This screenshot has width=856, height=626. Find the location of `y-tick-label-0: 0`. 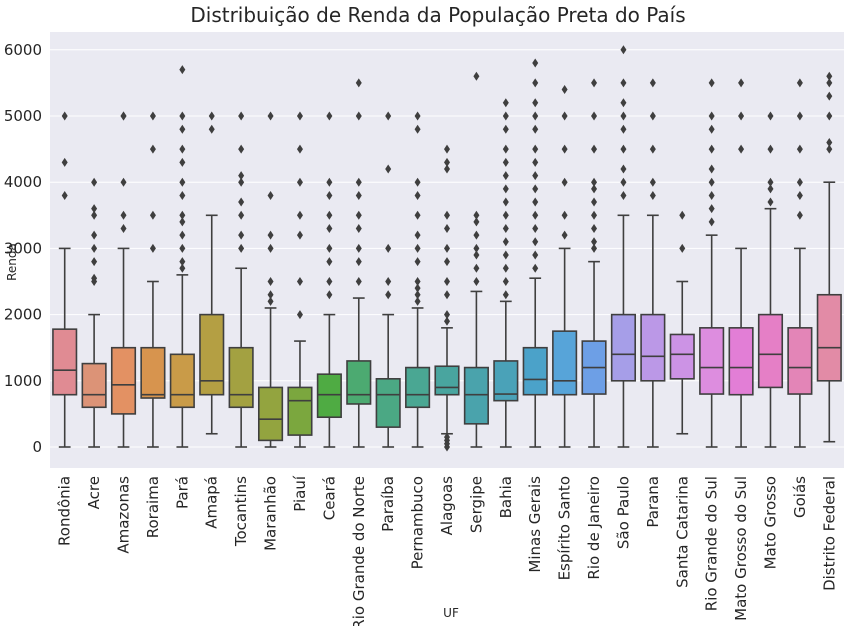

y-tick-label-0: 0 is located at coordinates (37, 447).